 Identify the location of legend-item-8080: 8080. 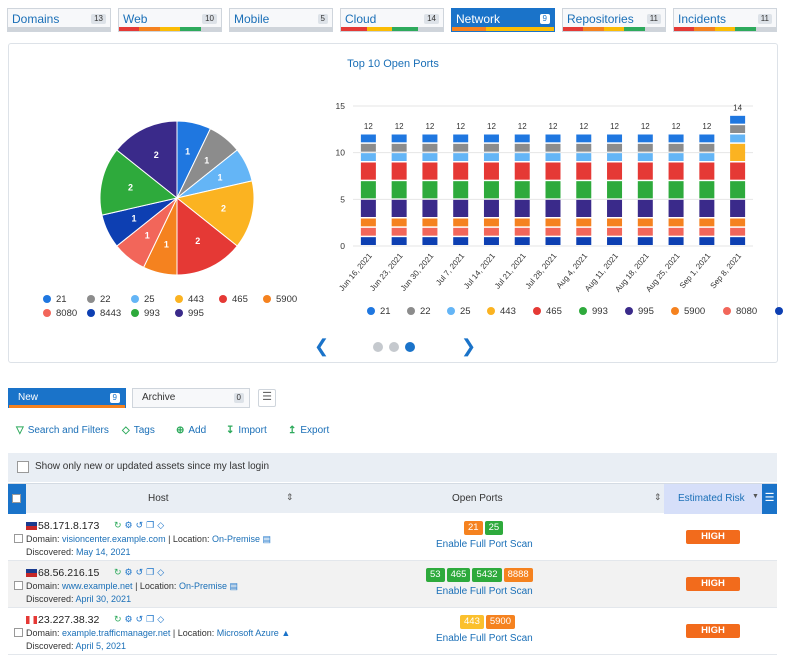
(60, 313).